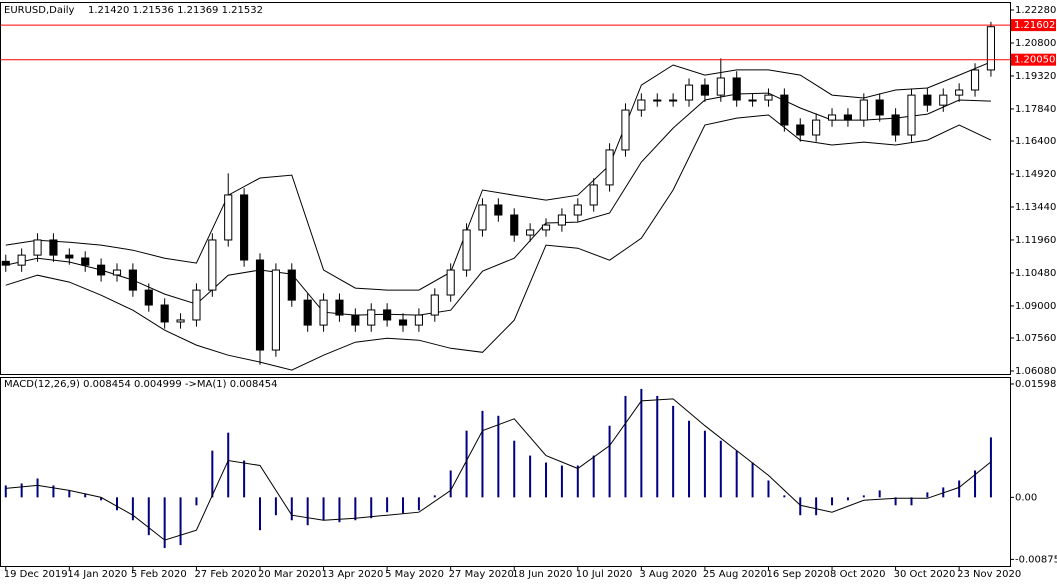 This screenshot has width=1057, height=584. What do you see at coordinates (1035, 273) in the screenshot?
I see `y-tick-label: 1.10480` at bounding box center [1035, 273].